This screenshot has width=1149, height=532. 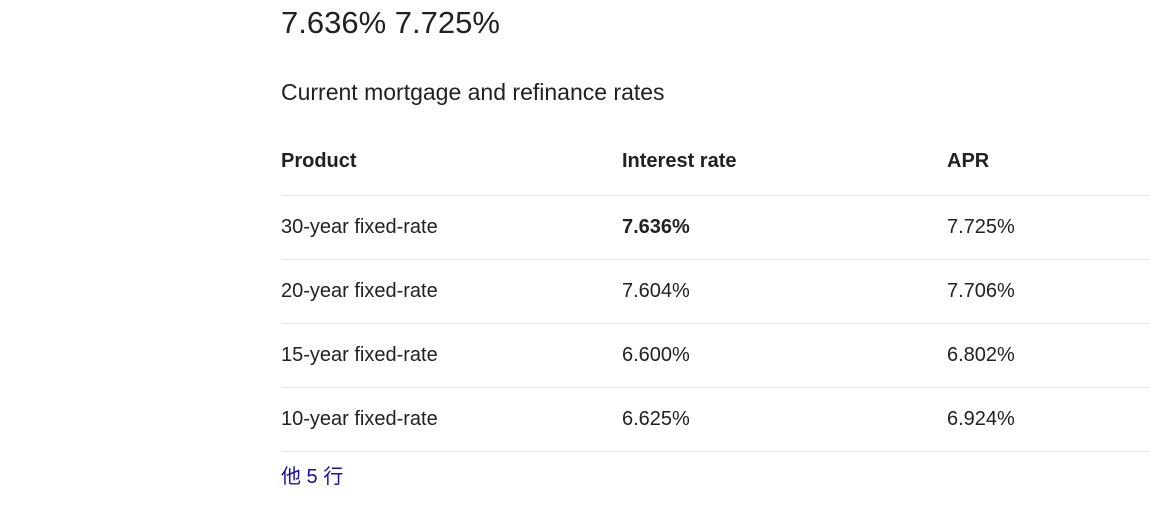 What do you see at coordinates (1048, 419) in the screenshot?
I see `apr-cell: 6.924%` at bounding box center [1048, 419].